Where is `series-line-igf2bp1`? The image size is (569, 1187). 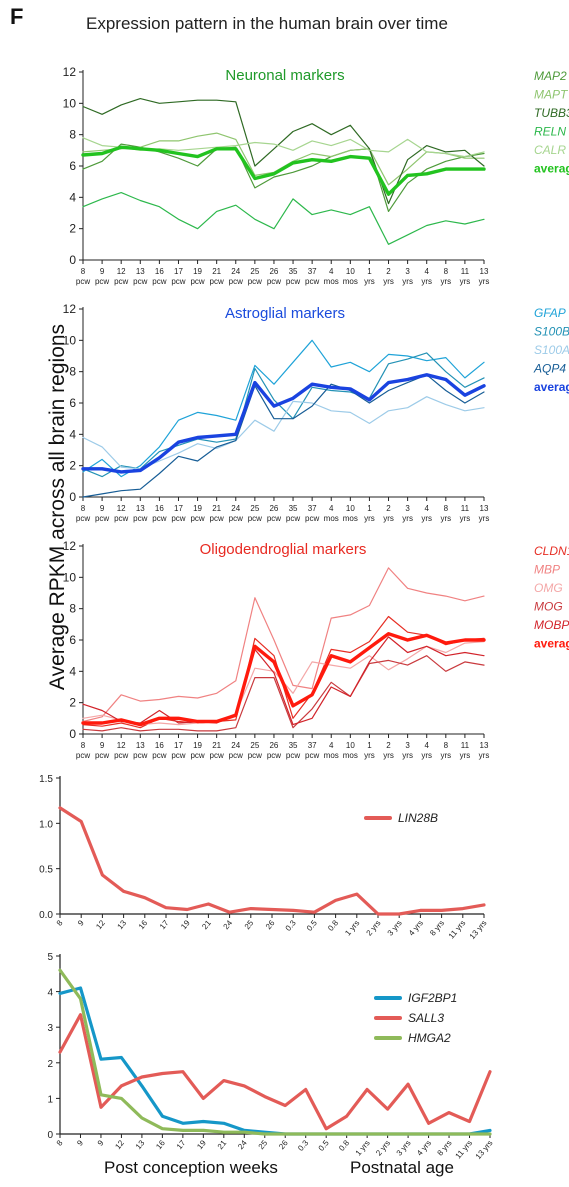 series-line-igf2bp1 is located at coordinates (275, 1061).